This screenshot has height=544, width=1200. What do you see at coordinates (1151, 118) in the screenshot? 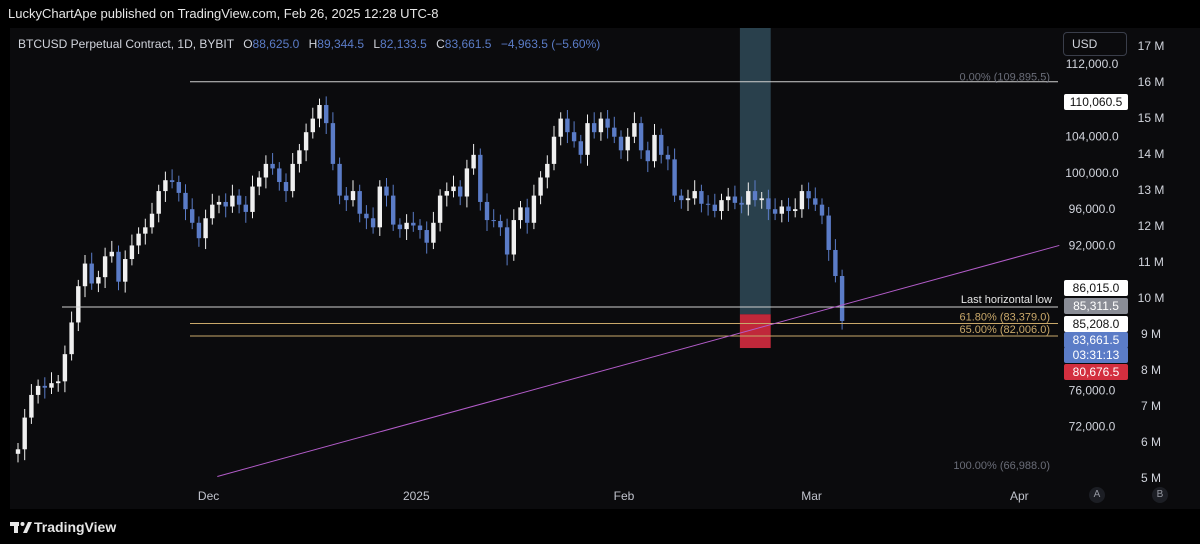
I see `volume-tick-label: 15 M` at bounding box center [1151, 118].